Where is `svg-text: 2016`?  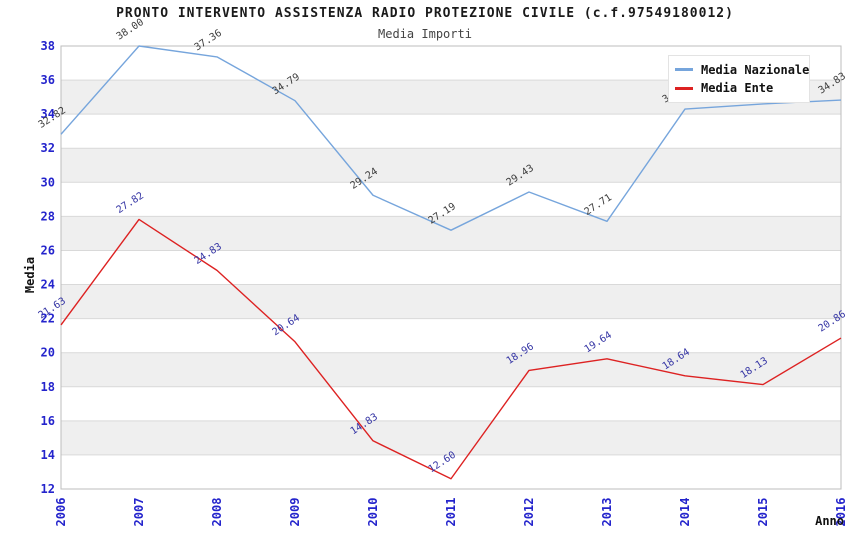
svg-text: 2016 is located at coordinates (841, 512).